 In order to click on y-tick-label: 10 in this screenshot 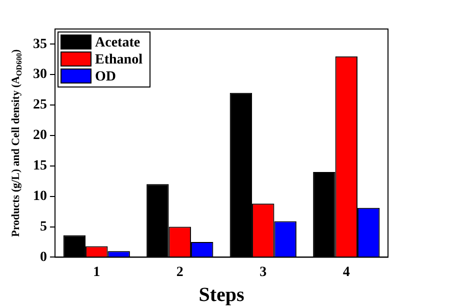, I will do `click(40, 196)`.